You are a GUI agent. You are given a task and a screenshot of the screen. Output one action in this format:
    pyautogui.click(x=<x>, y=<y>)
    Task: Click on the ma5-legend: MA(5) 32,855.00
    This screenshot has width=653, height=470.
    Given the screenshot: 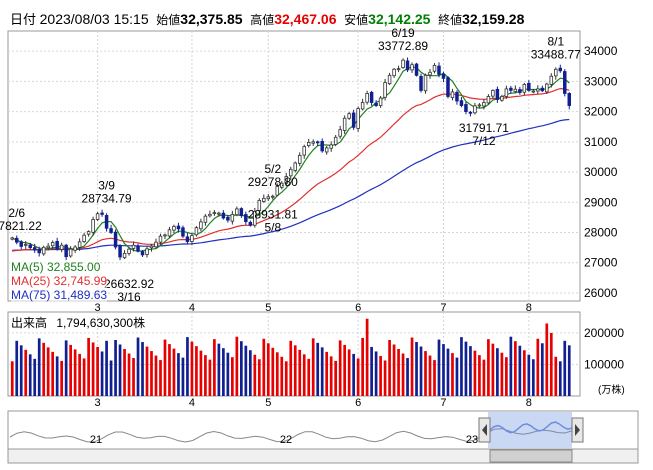 What is the action you would take?
    pyautogui.click(x=56, y=267)
    